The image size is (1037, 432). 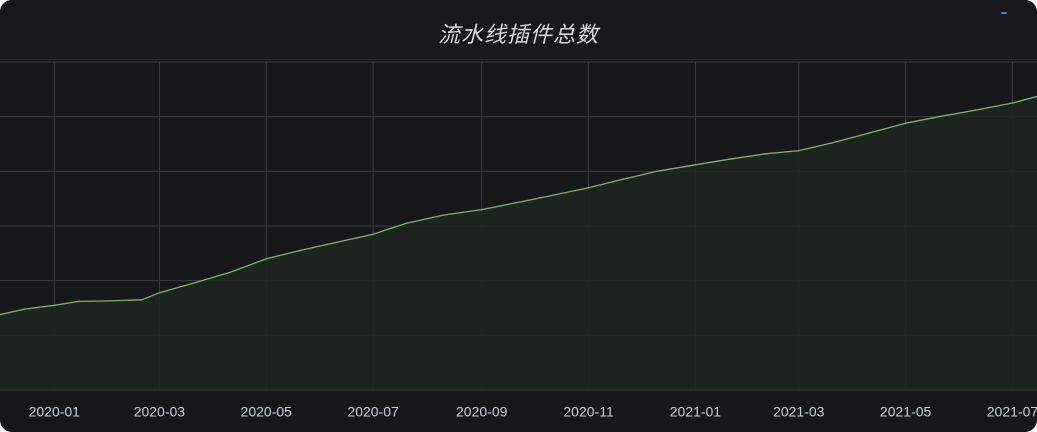 I want to click on x-tick-label: 2020-01, so click(x=55, y=412).